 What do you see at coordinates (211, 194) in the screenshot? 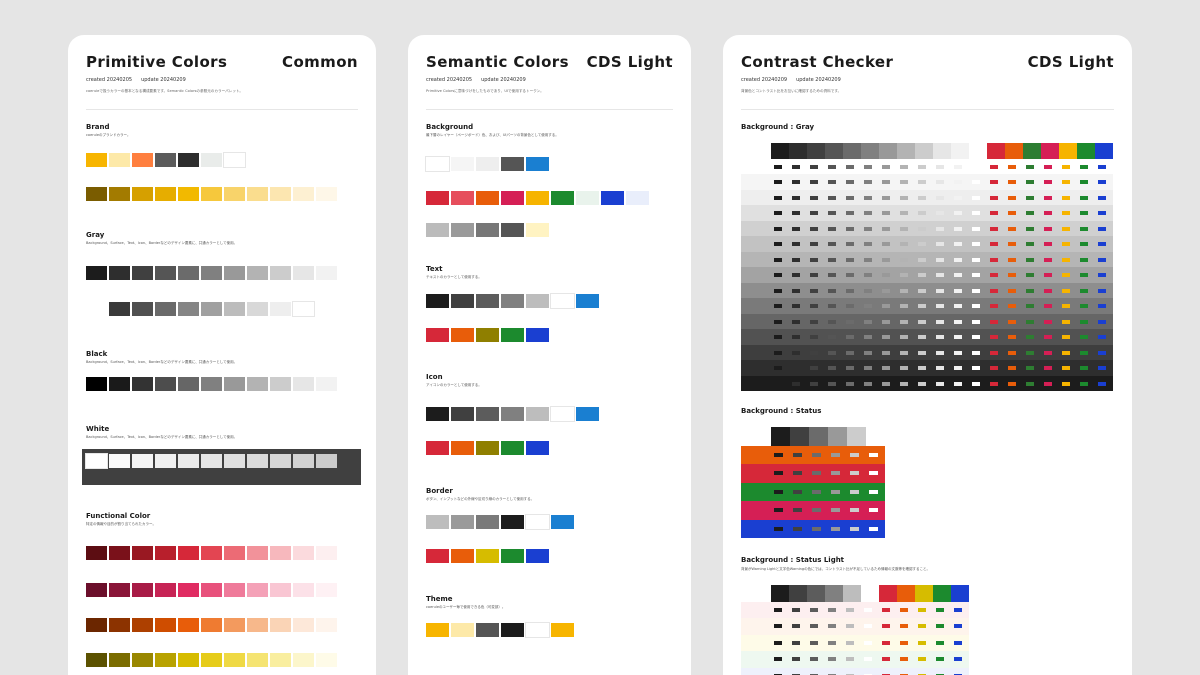
I see `swatch-row-brand-tint` at bounding box center [211, 194].